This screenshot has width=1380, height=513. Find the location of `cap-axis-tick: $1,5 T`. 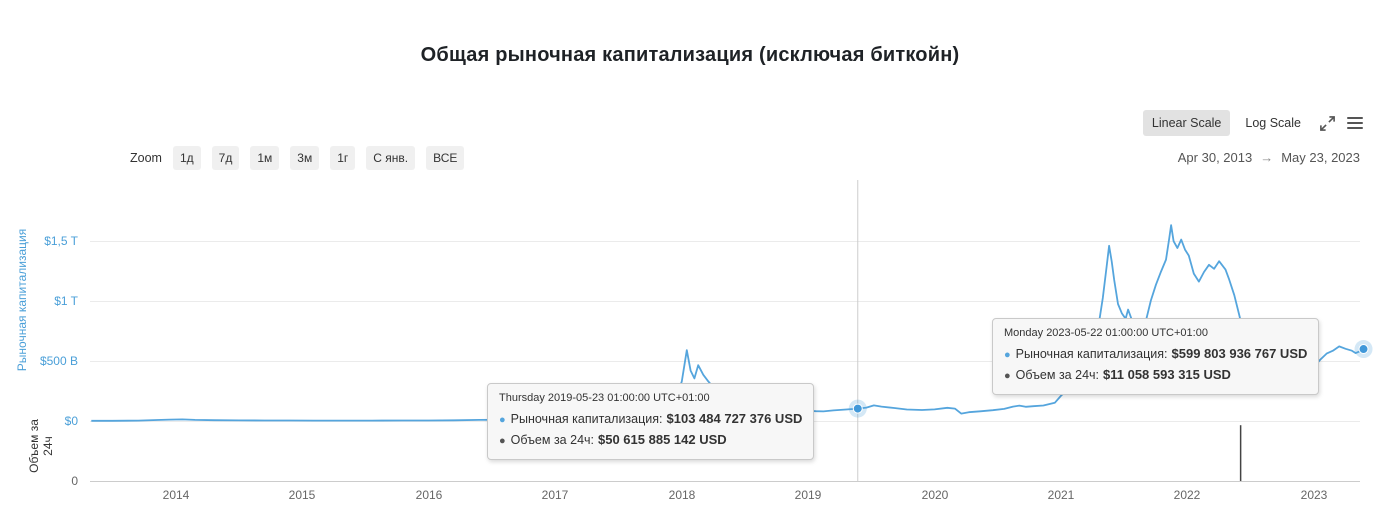

cap-axis-tick: $1,5 T is located at coordinates (61, 241).